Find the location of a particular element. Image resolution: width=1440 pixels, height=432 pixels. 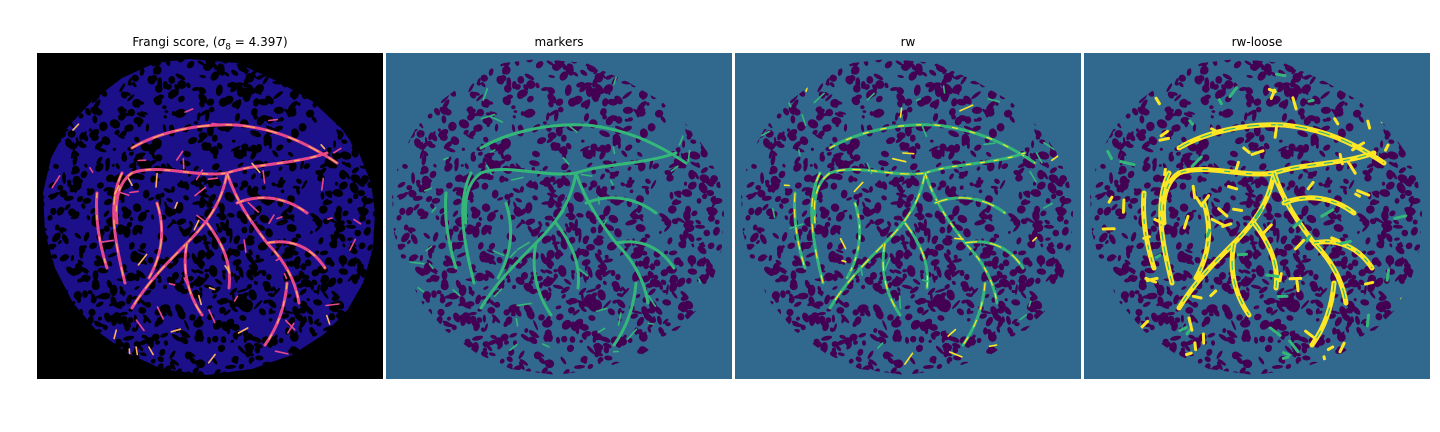

vessel-core is located at coordinates (542, 279).